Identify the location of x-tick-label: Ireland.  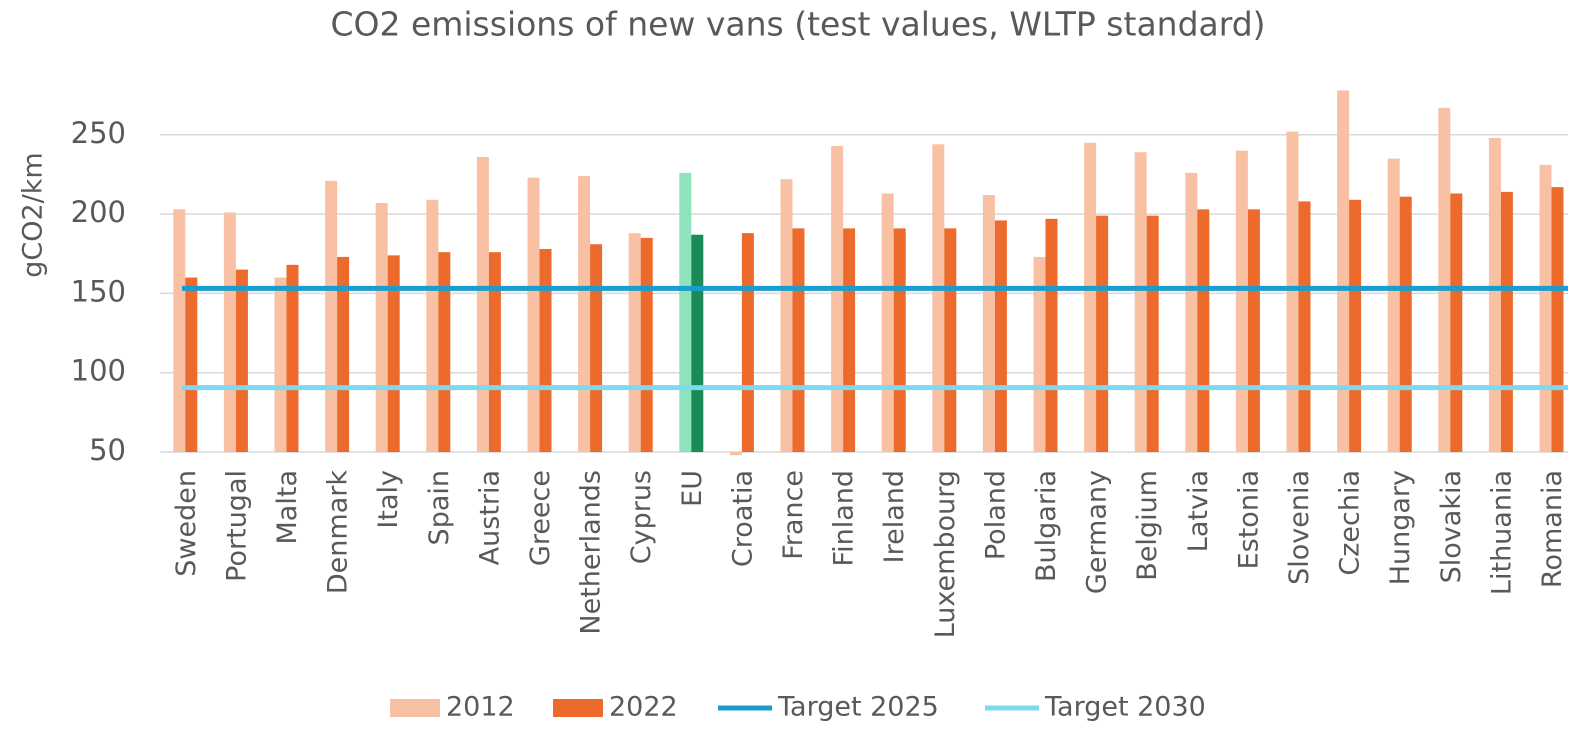
(894, 516).